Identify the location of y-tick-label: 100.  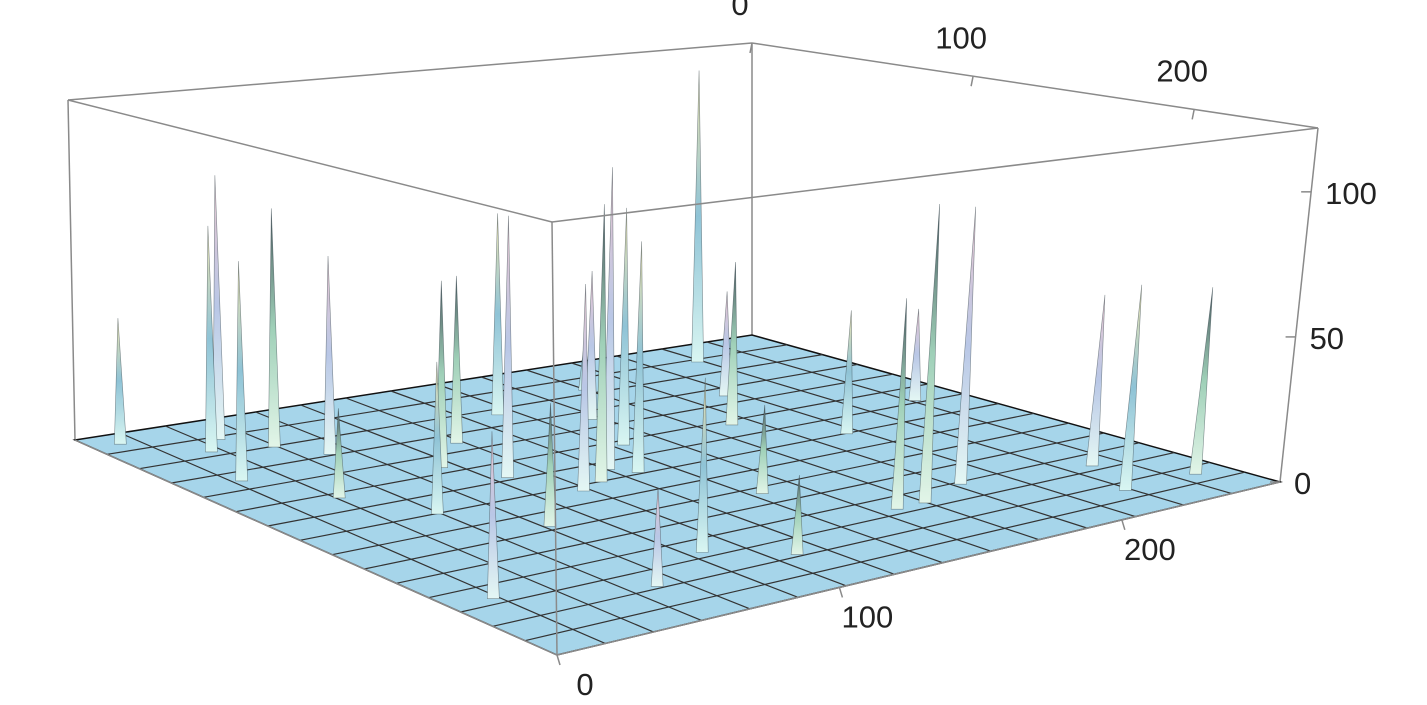
(961, 37).